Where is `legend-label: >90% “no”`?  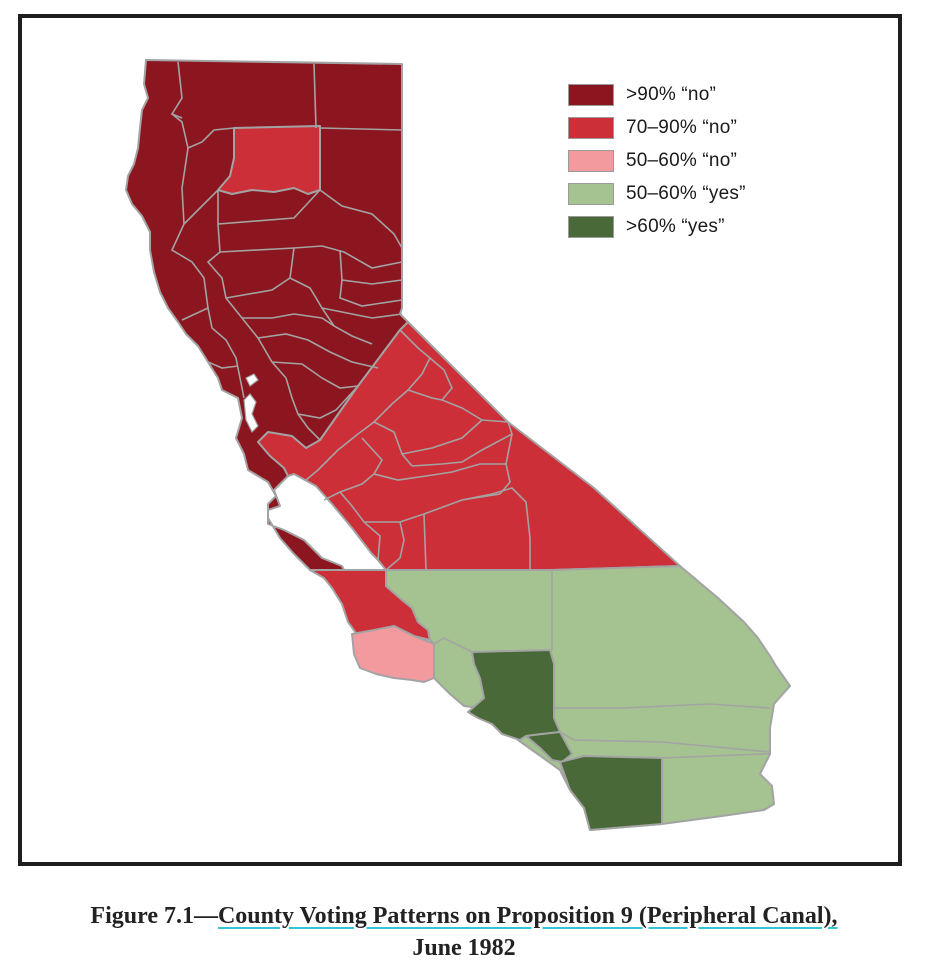 legend-label: >90% “no” is located at coordinates (671, 94).